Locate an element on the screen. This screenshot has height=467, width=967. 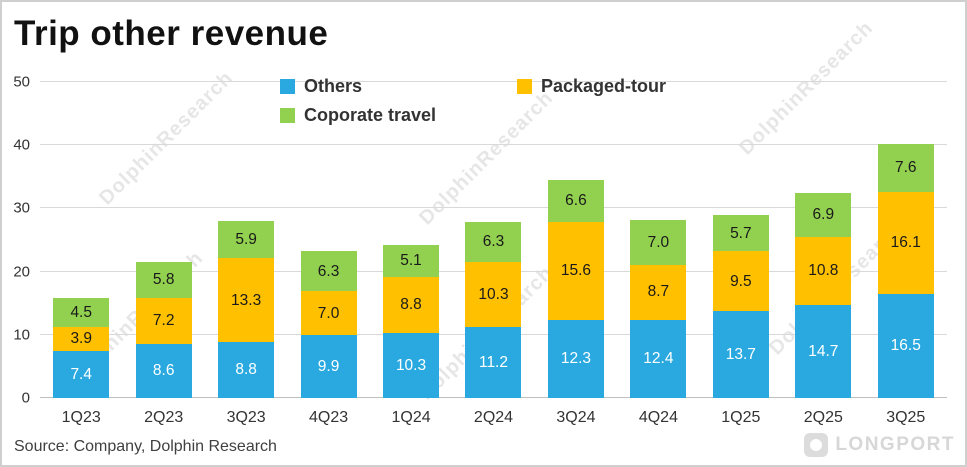
x-axis-label: 1Q24 is located at coordinates (411, 417).